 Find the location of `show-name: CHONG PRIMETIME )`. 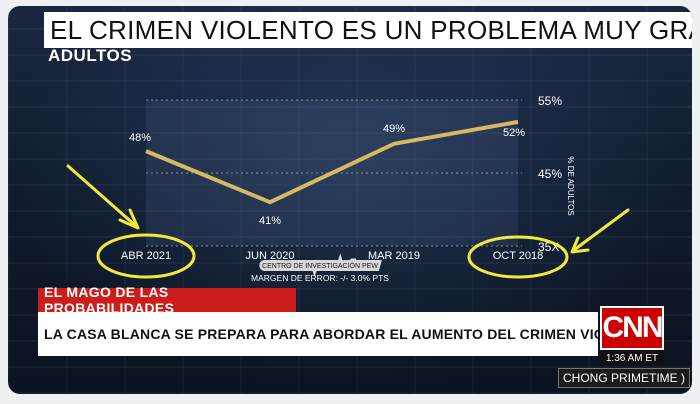

show-name: CHONG PRIMETIME ) is located at coordinates (624, 378).